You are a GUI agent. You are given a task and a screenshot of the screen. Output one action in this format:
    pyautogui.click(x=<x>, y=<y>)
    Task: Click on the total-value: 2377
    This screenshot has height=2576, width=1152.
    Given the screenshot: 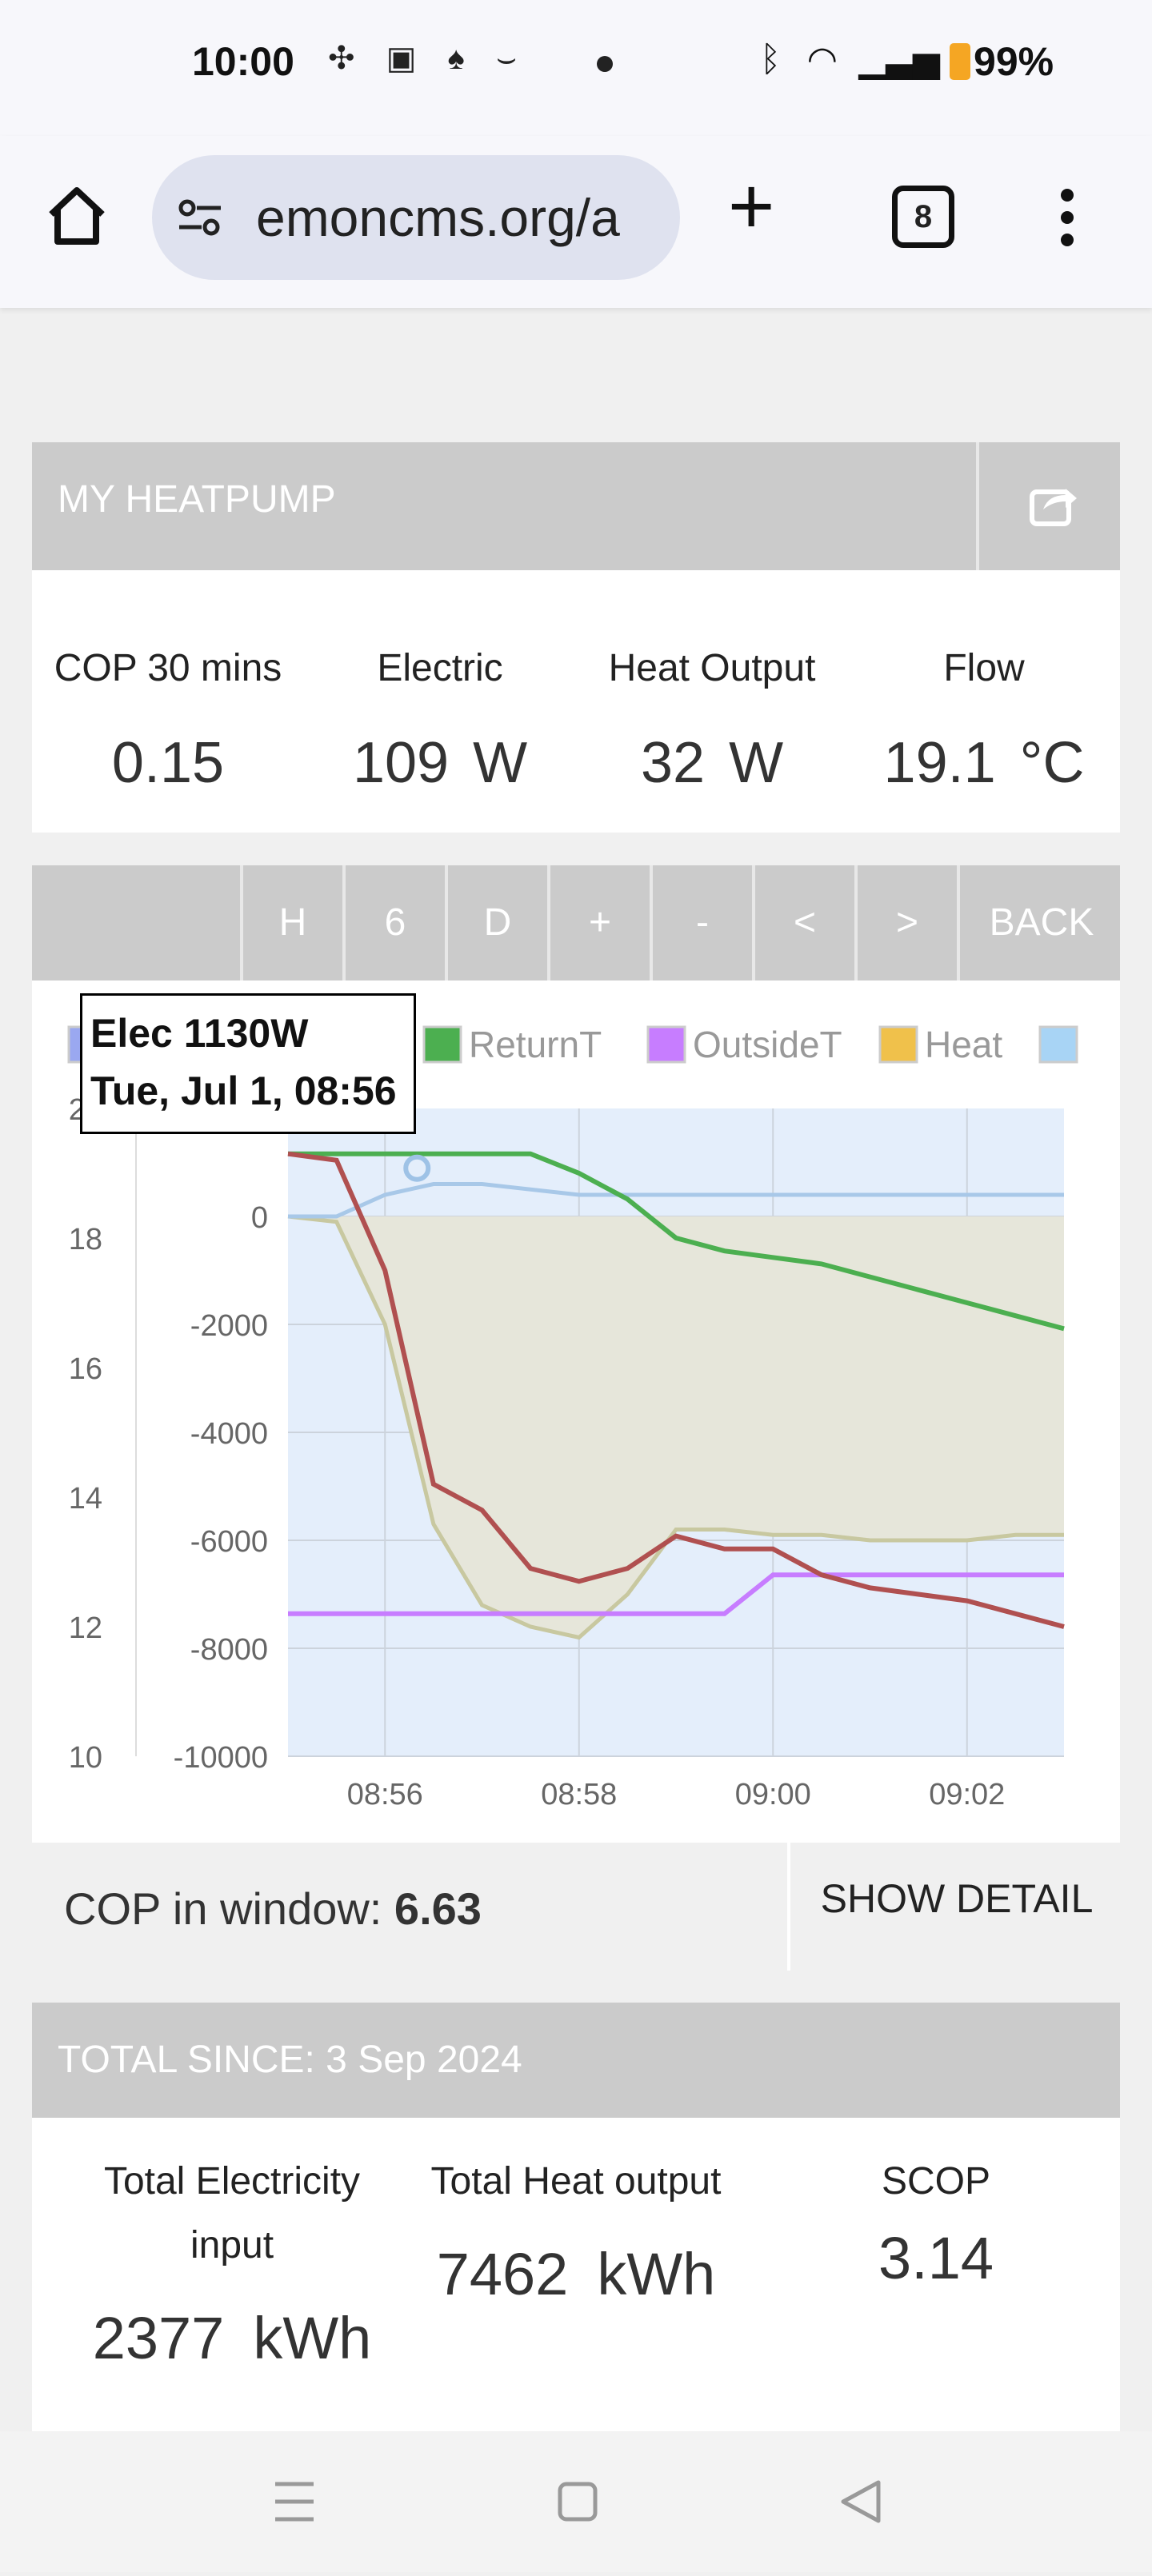 What is the action you would take?
    pyautogui.click(x=158, y=2338)
    